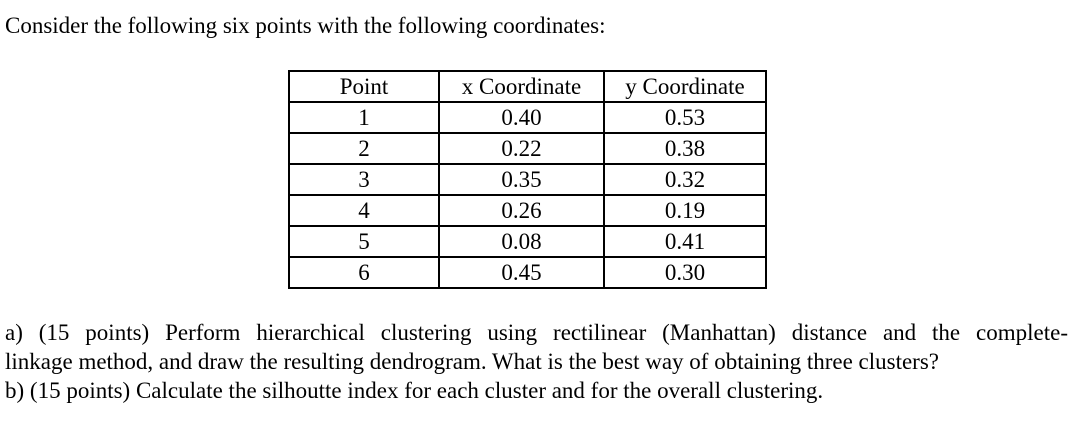 The width and height of the screenshot is (1074, 432). I want to click on table-row: 2 0.22 0.38, so click(527, 148).